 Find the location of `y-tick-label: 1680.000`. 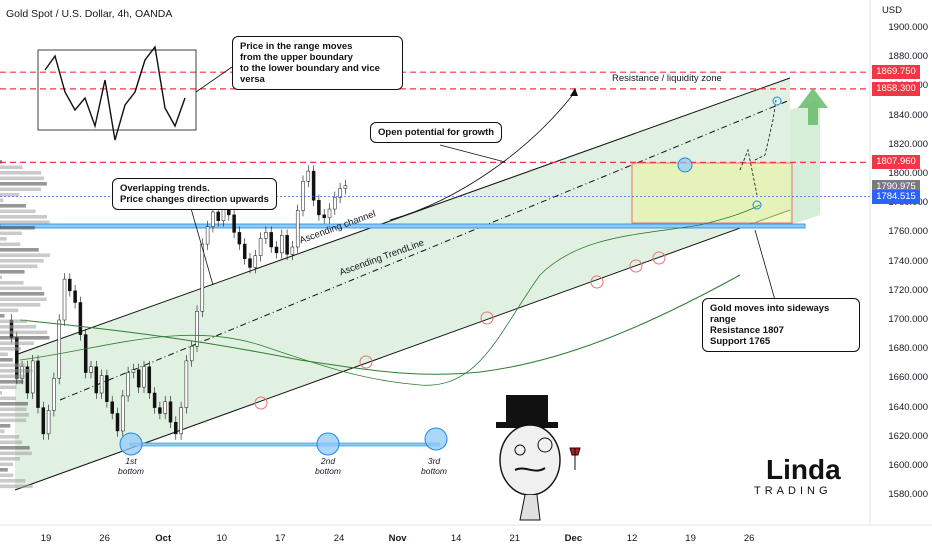

y-tick-label: 1680.000 is located at coordinates (908, 349).